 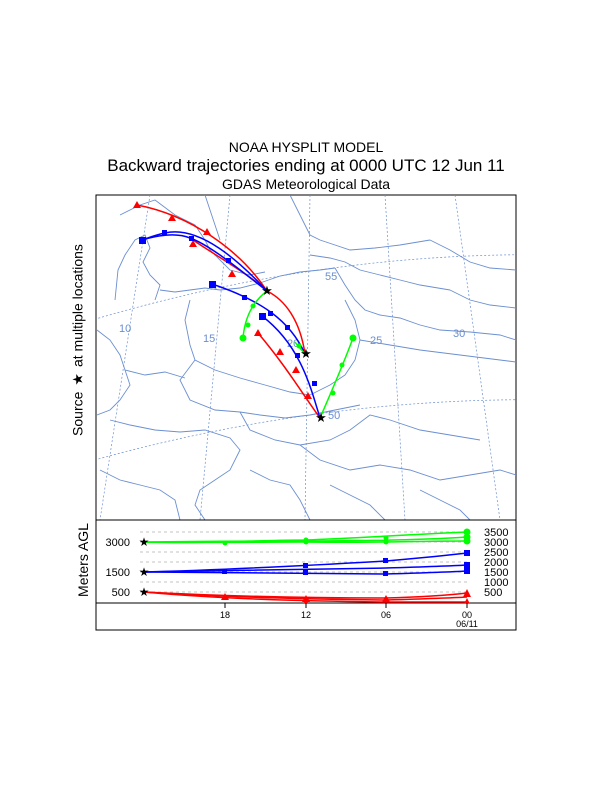 I want to click on right-tick-3500: 3500, so click(x=496, y=533).